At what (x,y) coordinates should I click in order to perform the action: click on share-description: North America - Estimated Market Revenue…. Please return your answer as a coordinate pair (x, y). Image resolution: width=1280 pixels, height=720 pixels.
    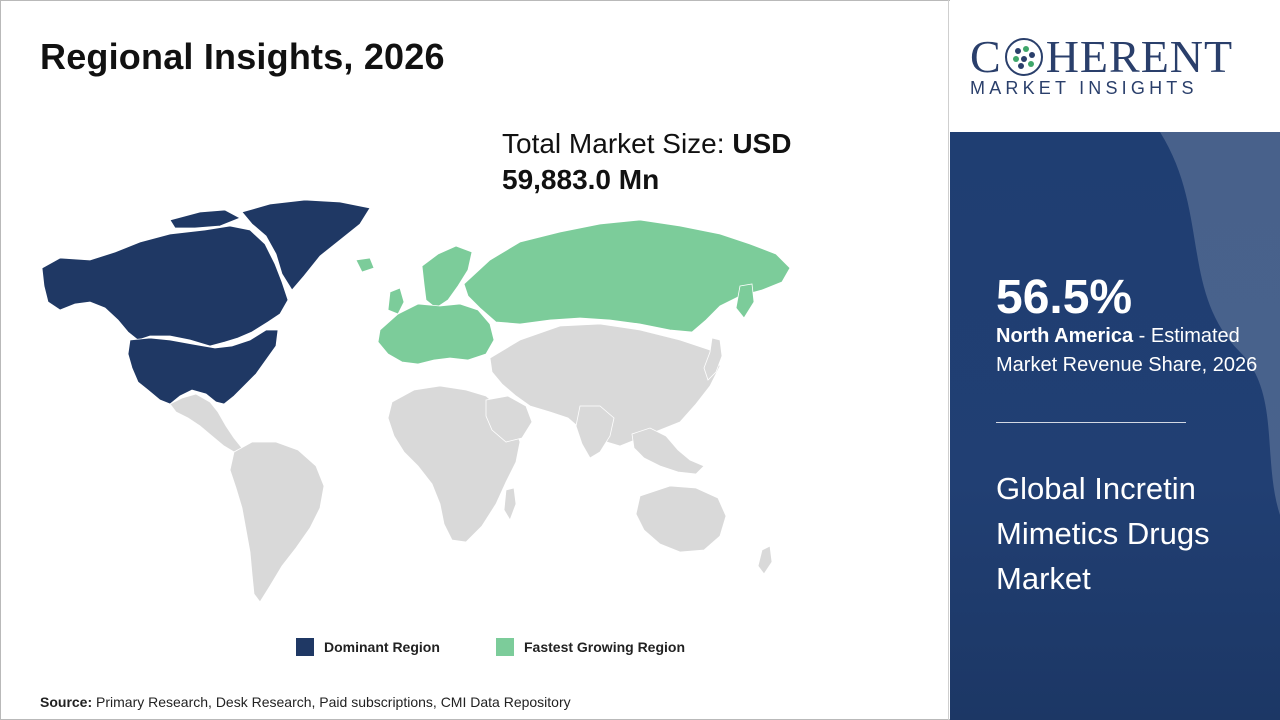
    Looking at the image, I should click on (1131, 351).